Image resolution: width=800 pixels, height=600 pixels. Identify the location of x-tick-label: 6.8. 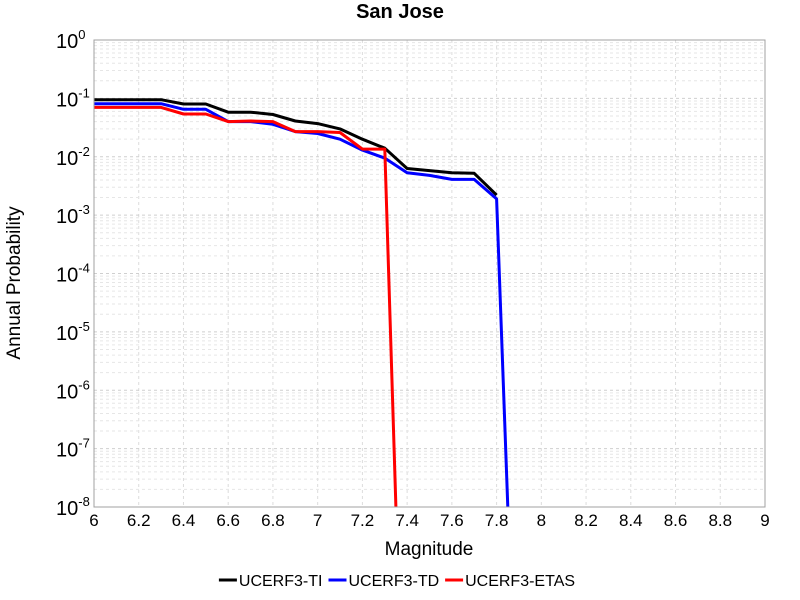
(273, 520).